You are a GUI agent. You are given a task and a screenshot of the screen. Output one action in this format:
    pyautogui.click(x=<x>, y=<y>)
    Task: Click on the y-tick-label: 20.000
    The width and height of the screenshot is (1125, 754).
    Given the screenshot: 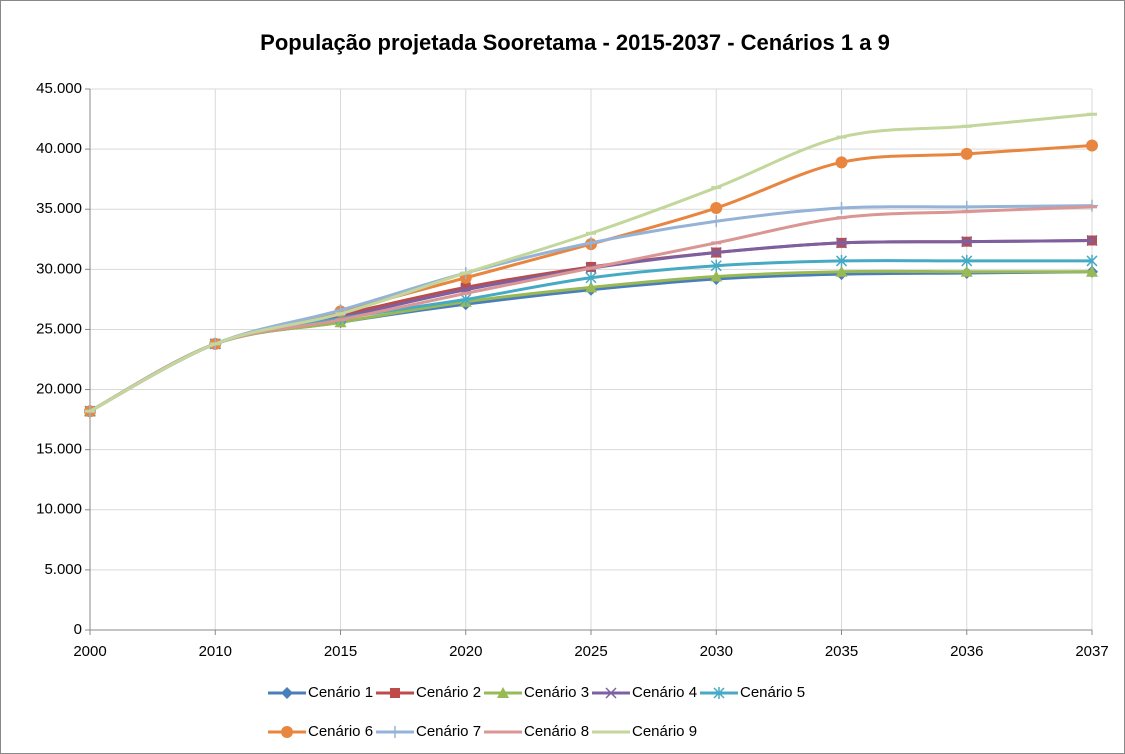 What is the action you would take?
    pyautogui.click(x=59, y=389)
    